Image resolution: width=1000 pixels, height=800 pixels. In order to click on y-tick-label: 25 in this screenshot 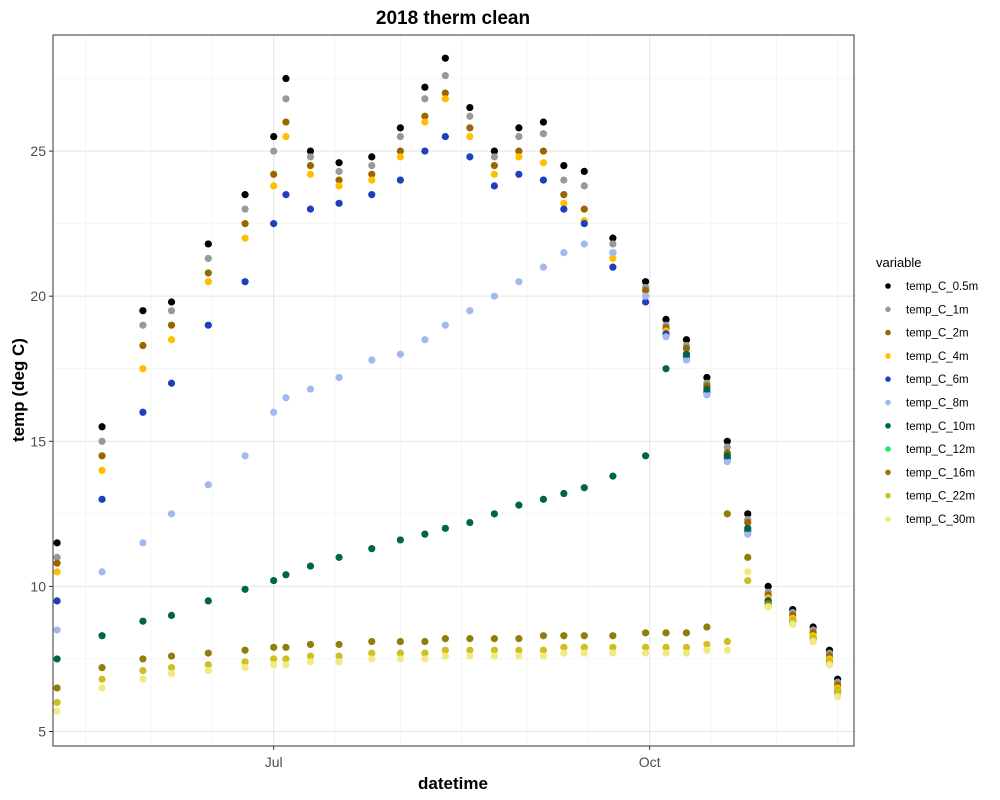, I will do `click(38, 151)`.